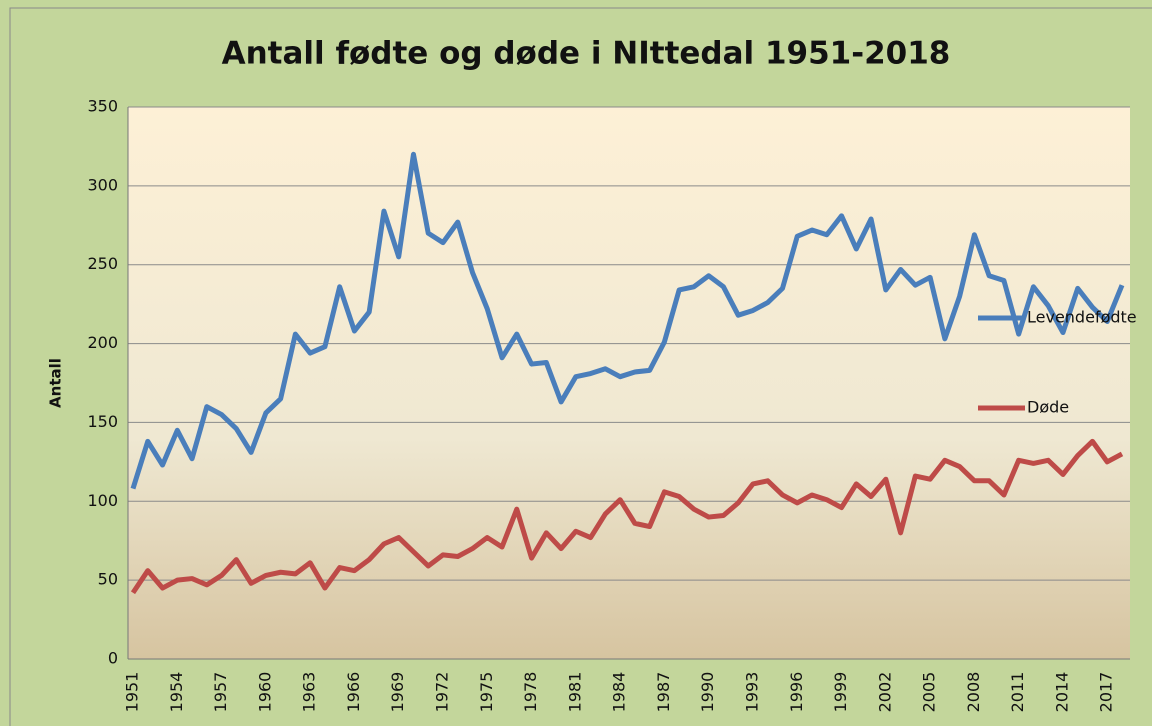 The height and width of the screenshot is (726, 1152). What do you see at coordinates (1106, 692) in the screenshot?
I see `x-tick-label: 2017` at bounding box center [1106, 692].